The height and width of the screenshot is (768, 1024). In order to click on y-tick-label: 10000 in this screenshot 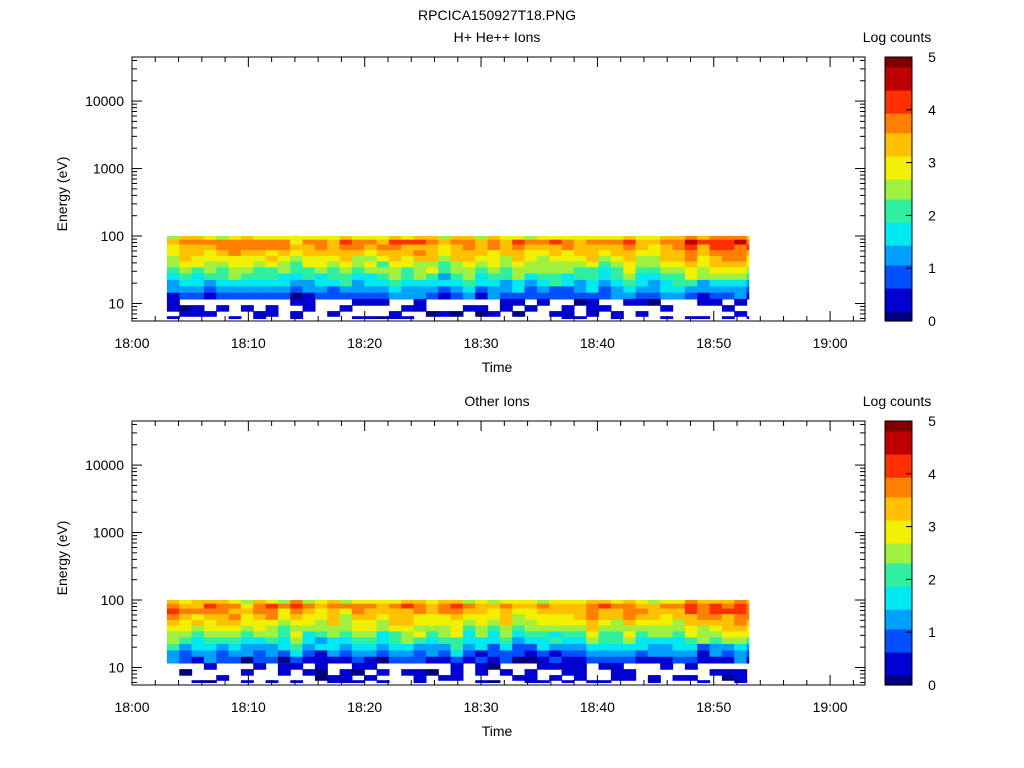, I will do `click(104, 465)`.